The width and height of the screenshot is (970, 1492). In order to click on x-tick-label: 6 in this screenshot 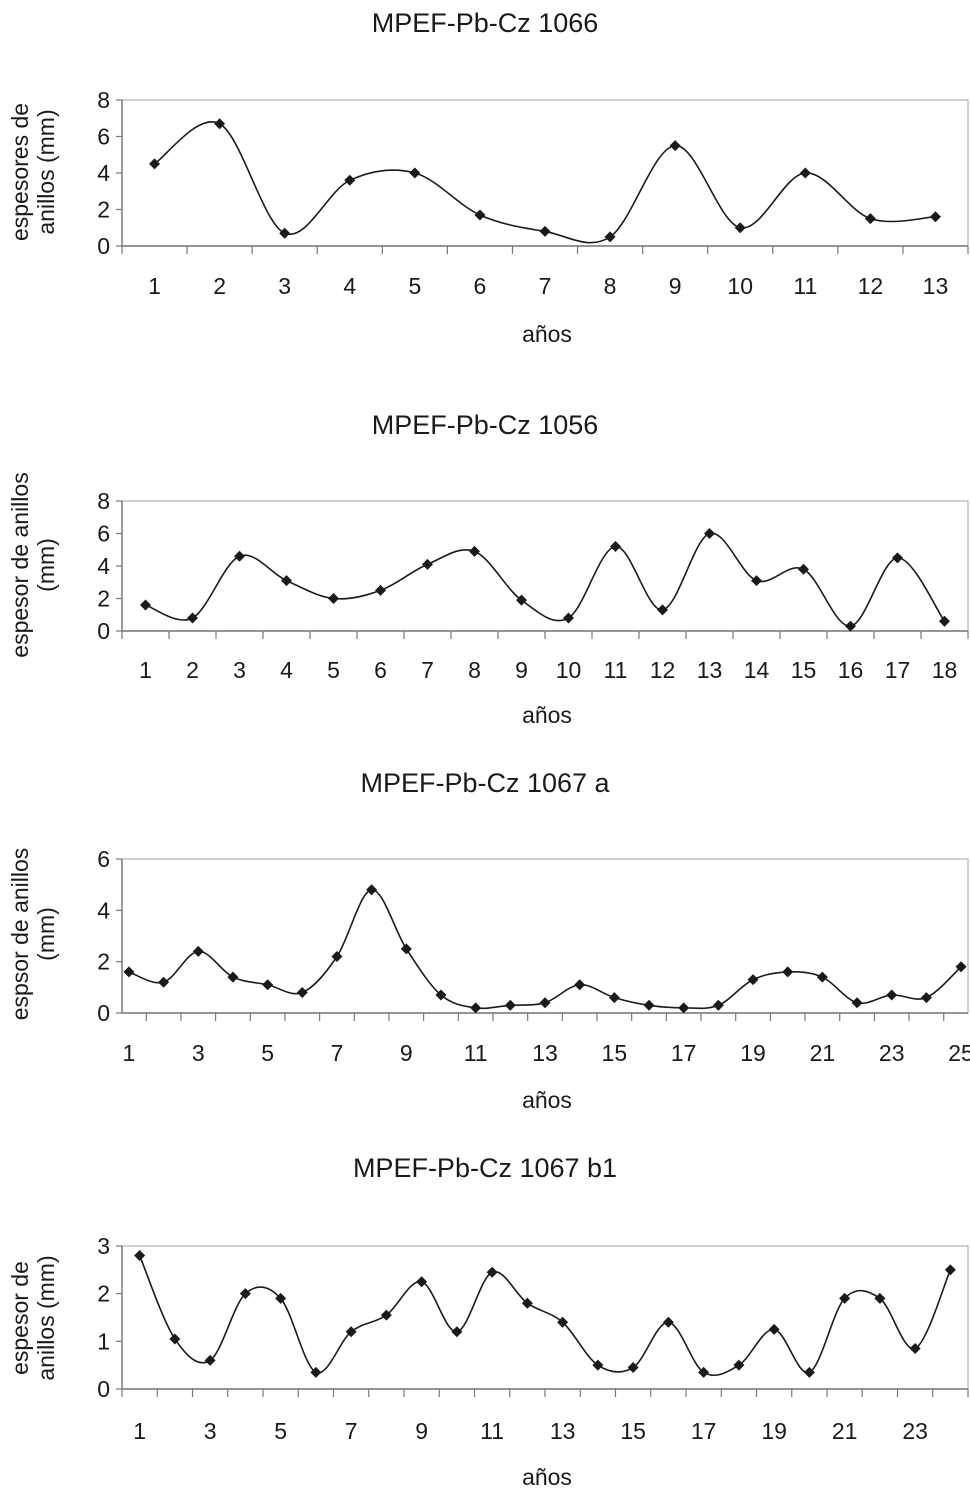, I will do `click(480, 286)`.